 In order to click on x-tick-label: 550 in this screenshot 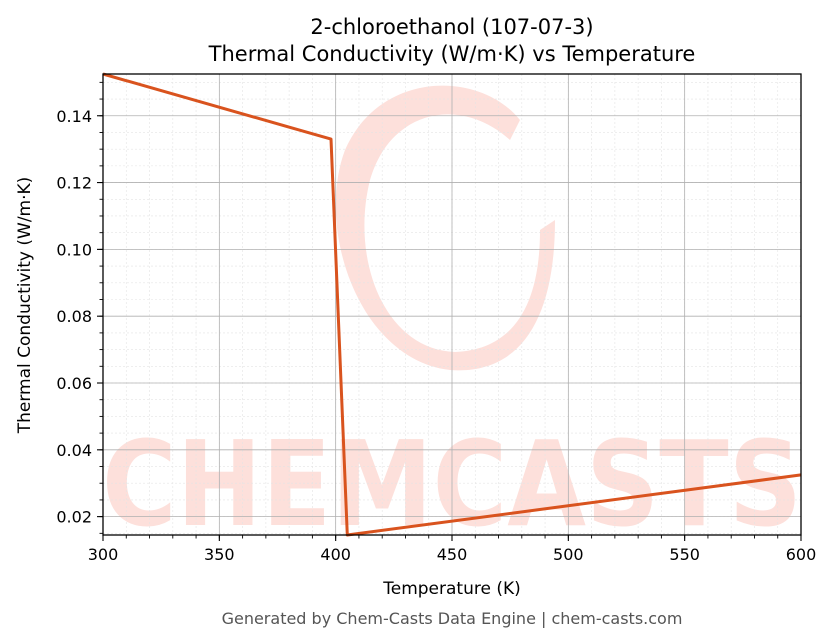, I will do `click(684, 554)`.